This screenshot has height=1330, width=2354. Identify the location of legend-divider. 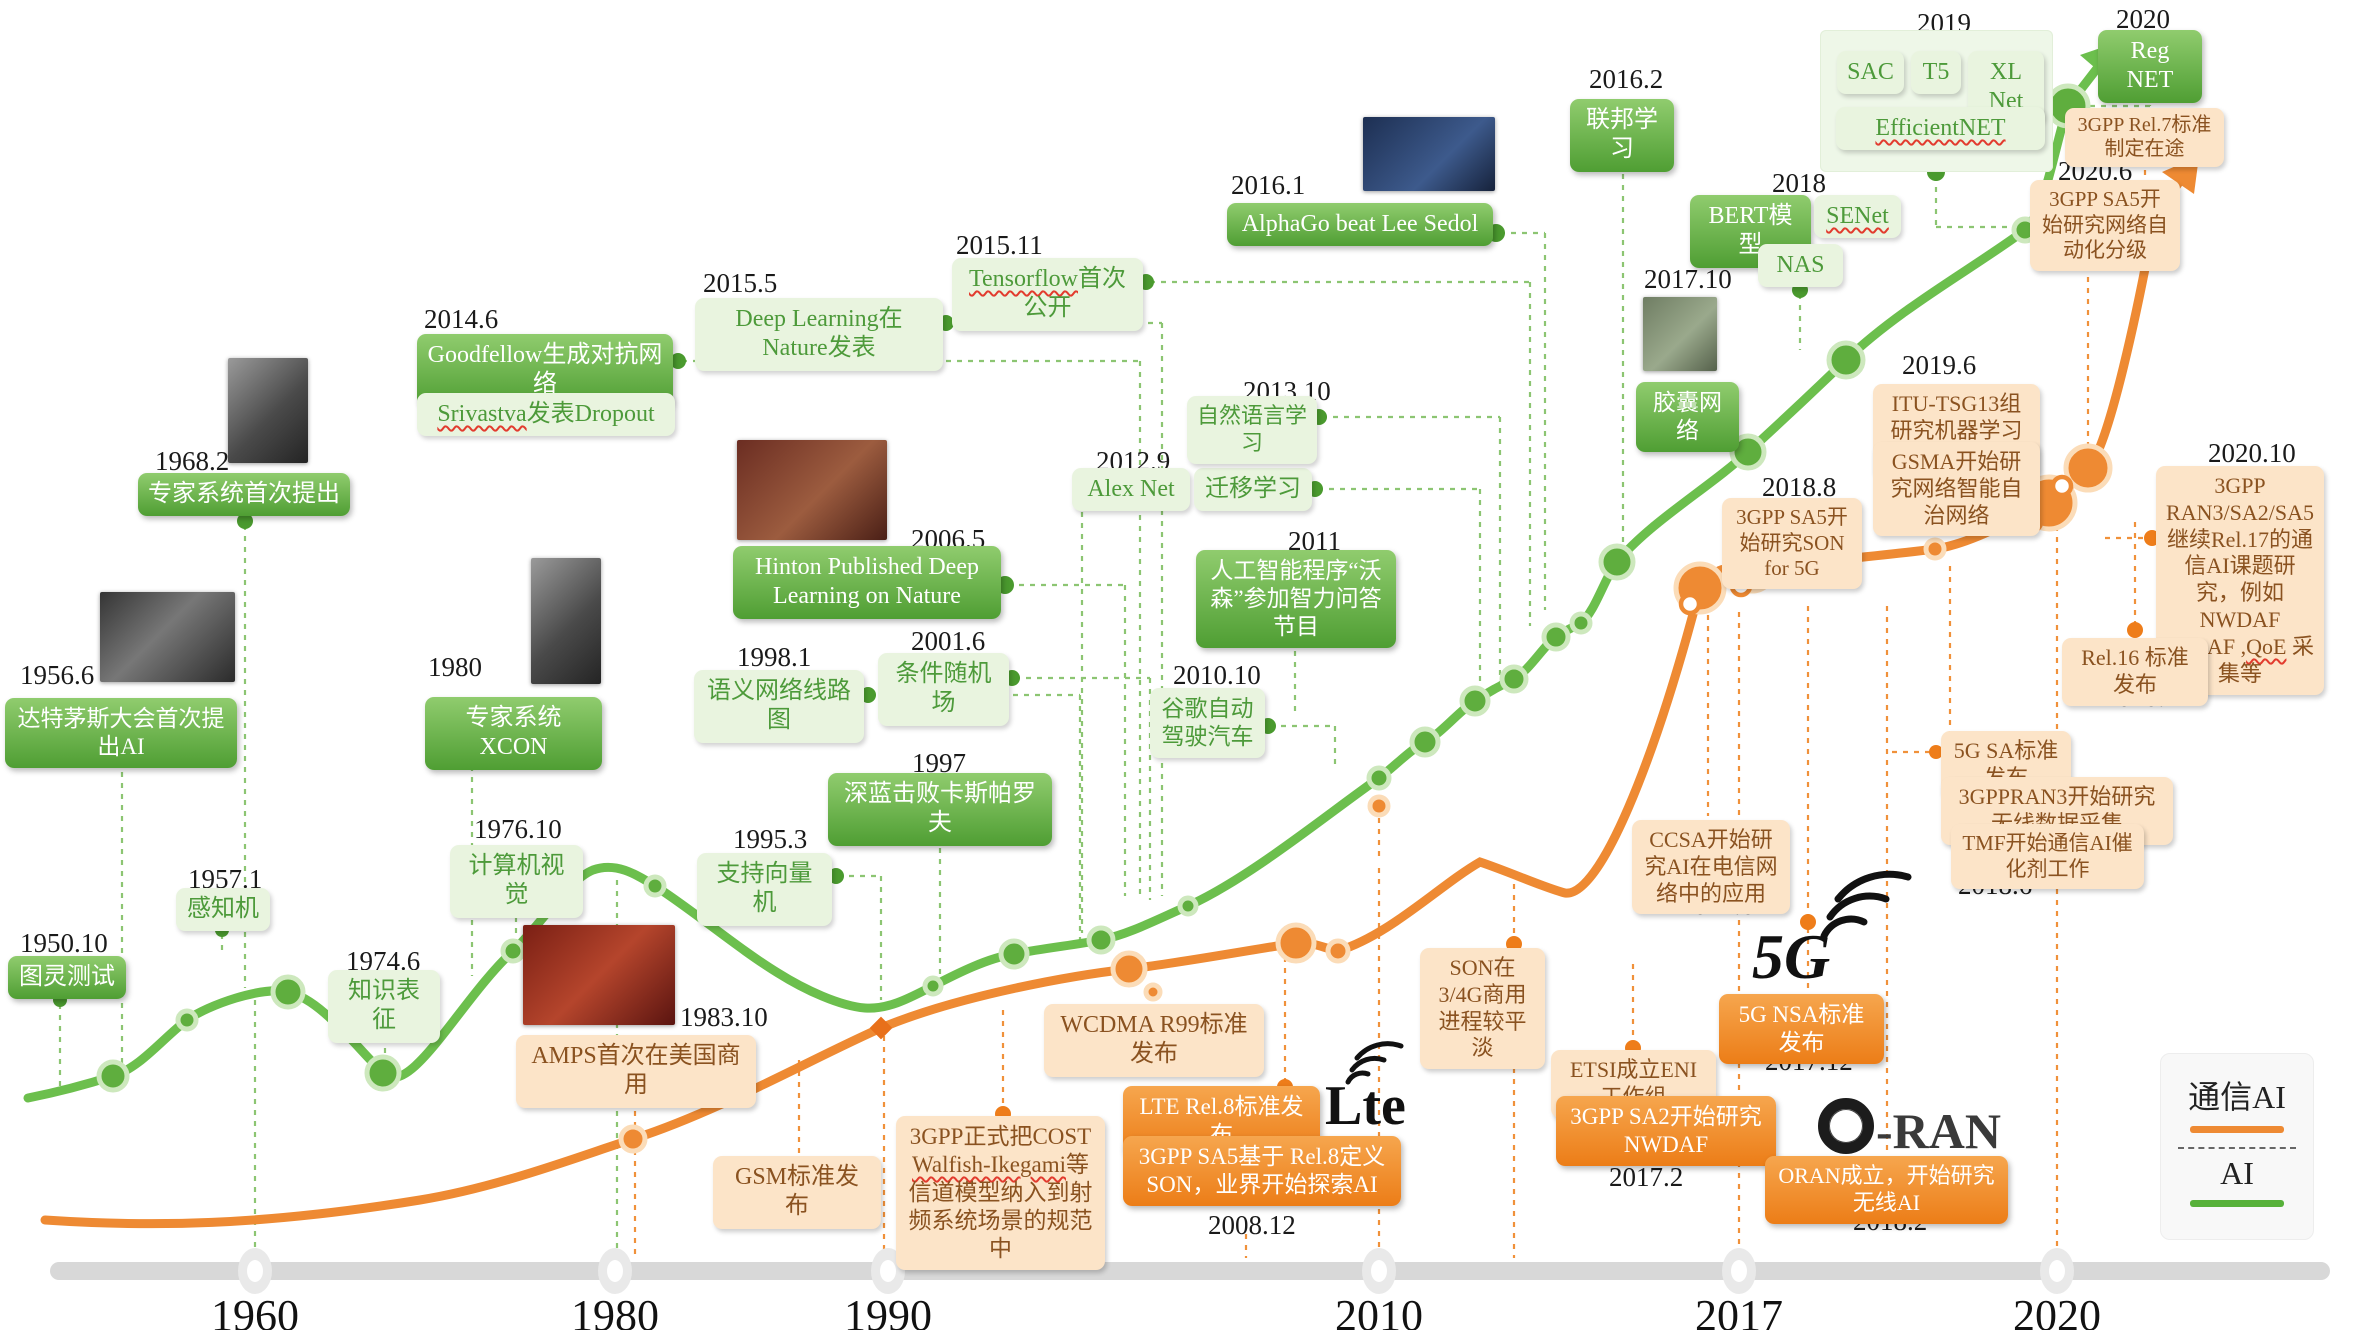
(2237, 1148).